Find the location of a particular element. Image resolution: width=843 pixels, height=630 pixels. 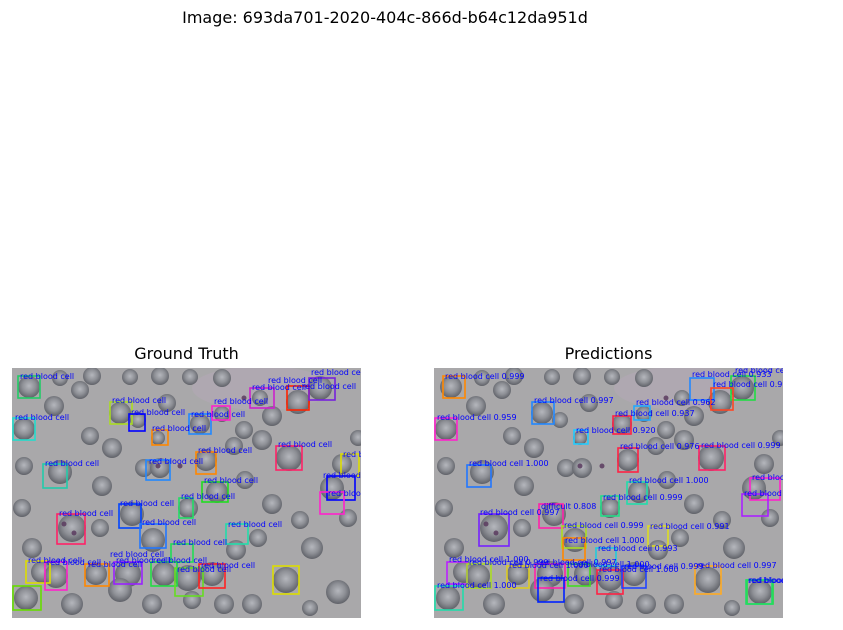

parasite-spot is located at coordinates (496, 533).